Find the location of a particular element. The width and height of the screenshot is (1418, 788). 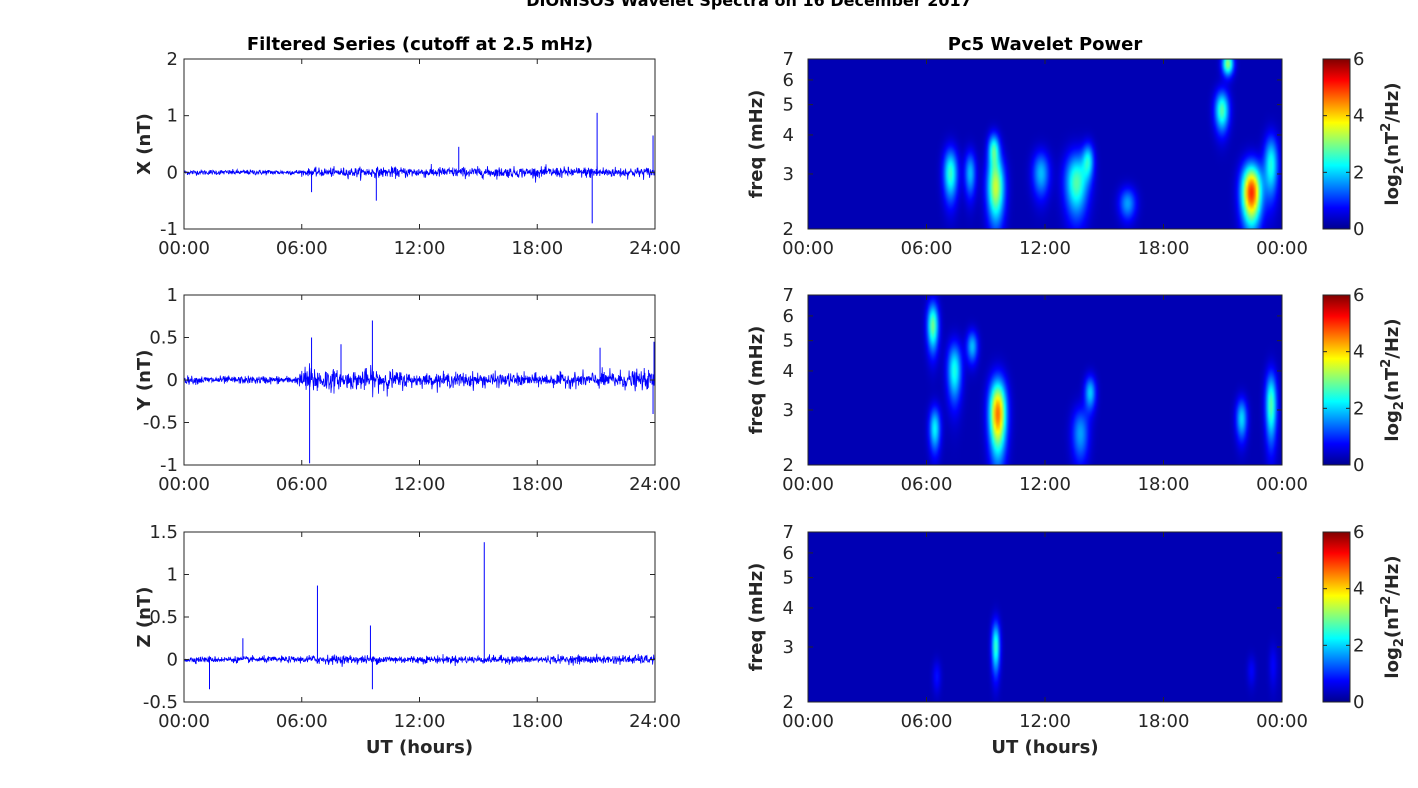

z-series-y-axis-label: Z (nT) is located at coordinates (144, 617).